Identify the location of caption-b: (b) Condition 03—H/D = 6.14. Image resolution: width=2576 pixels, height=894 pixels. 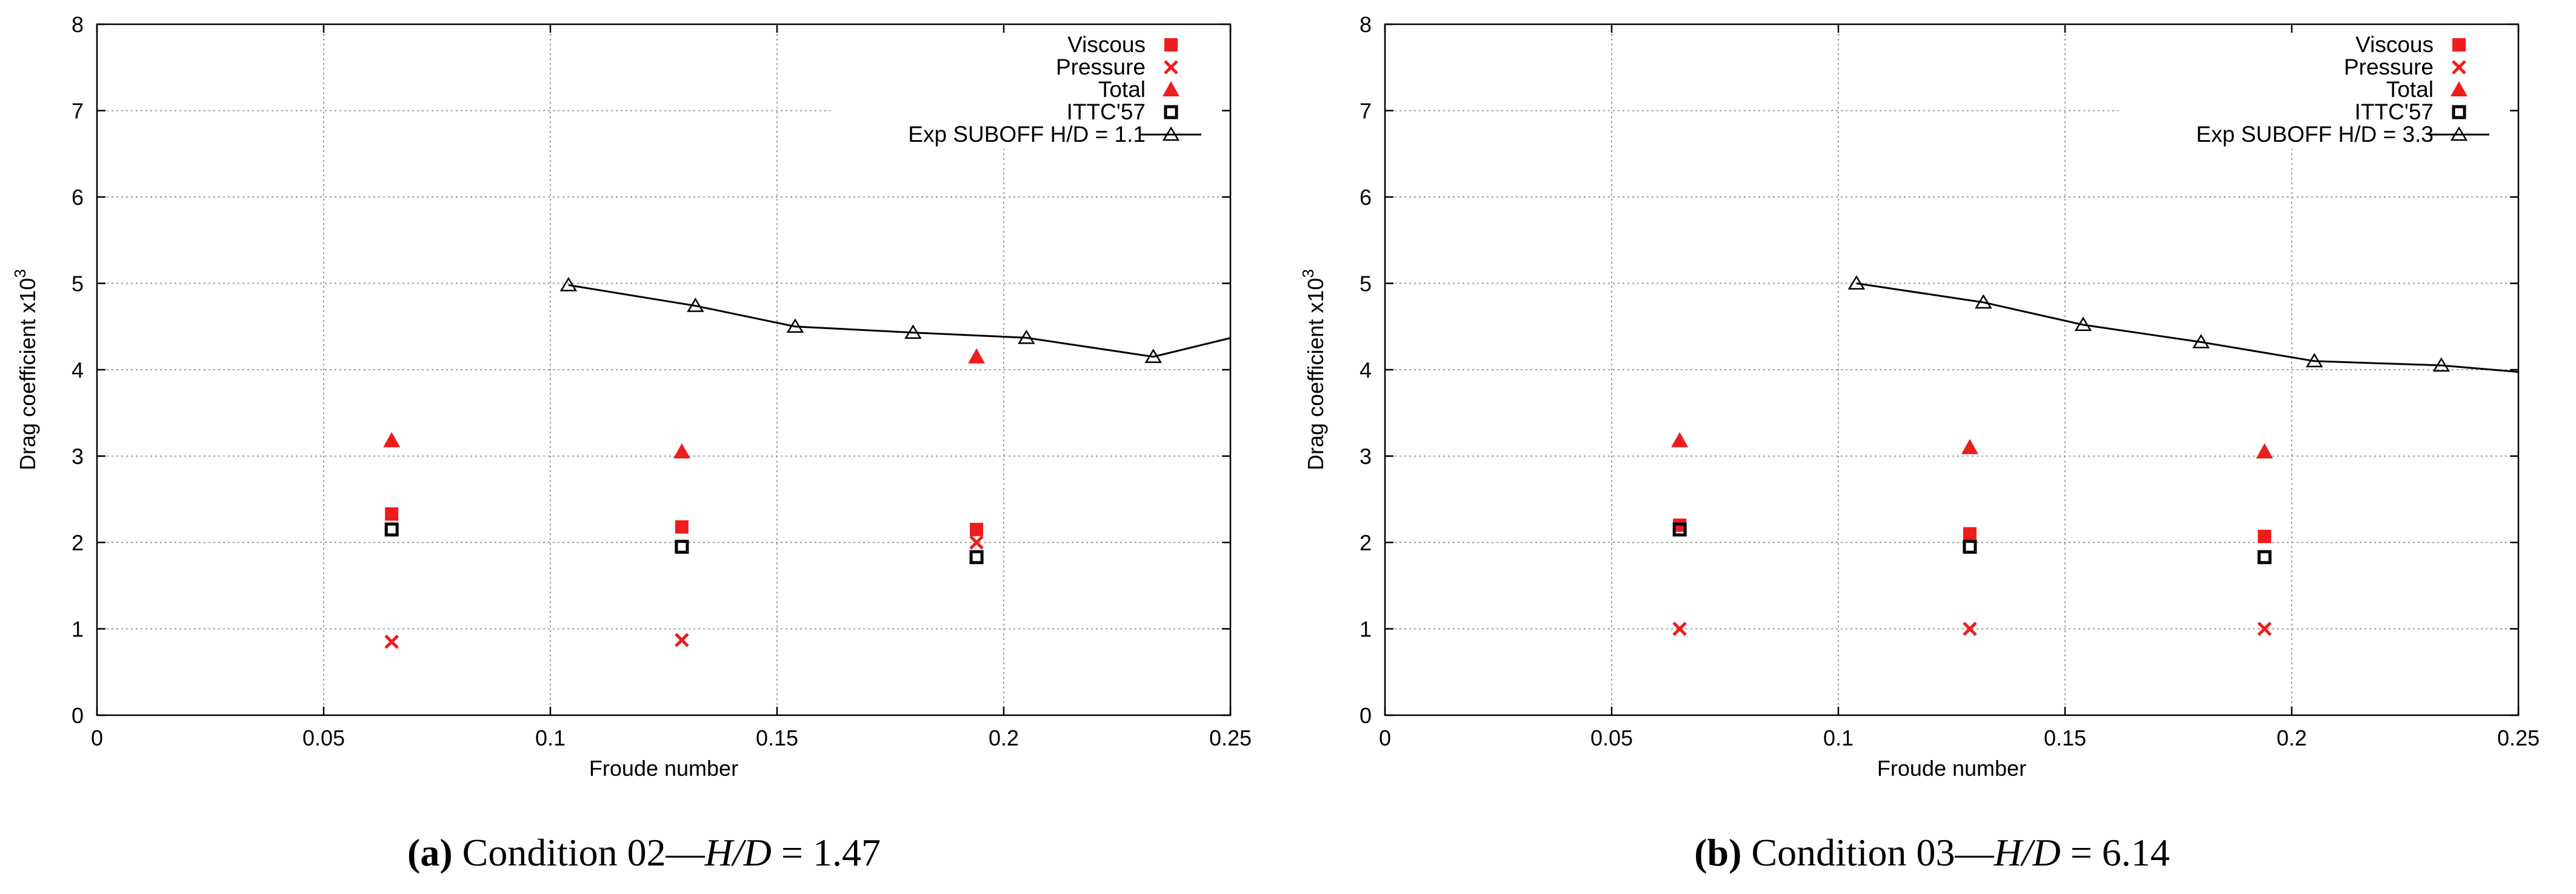
(1932, 852).